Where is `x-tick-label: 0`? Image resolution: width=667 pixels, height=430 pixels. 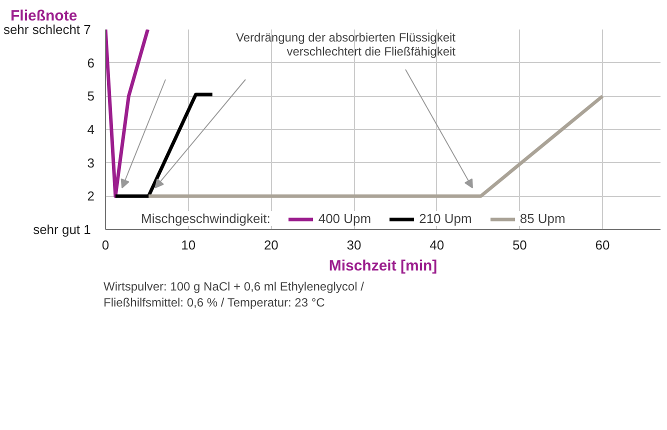 x-tick-label: 0 is located at coordinates (106, 245).